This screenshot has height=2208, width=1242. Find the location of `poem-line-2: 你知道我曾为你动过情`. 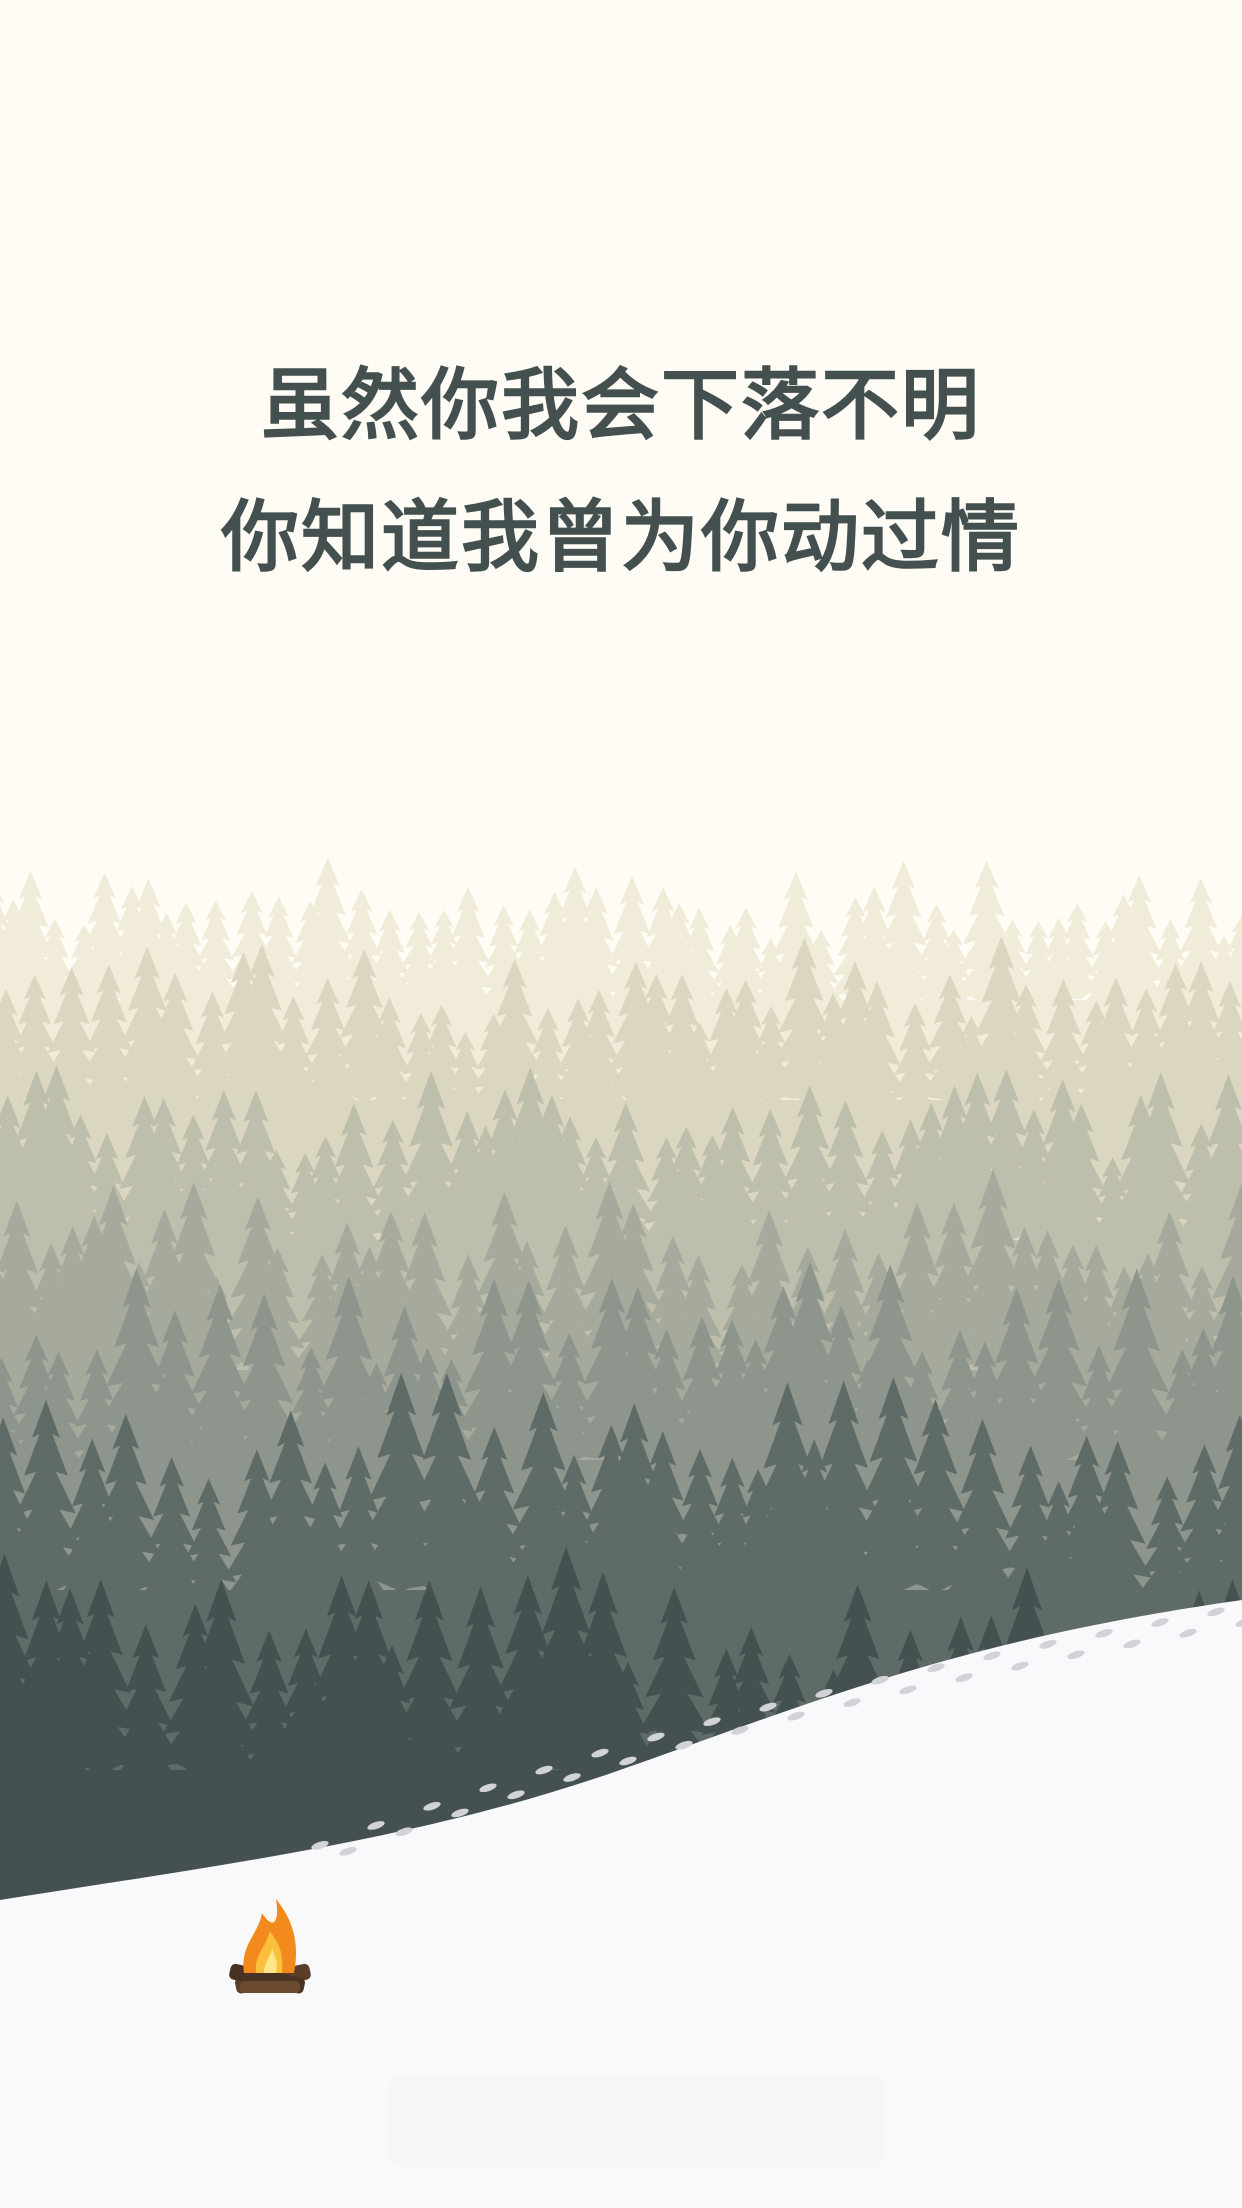

poem-line-2: 你知道我曾为你动过情 is located at coordinates (620, 537).